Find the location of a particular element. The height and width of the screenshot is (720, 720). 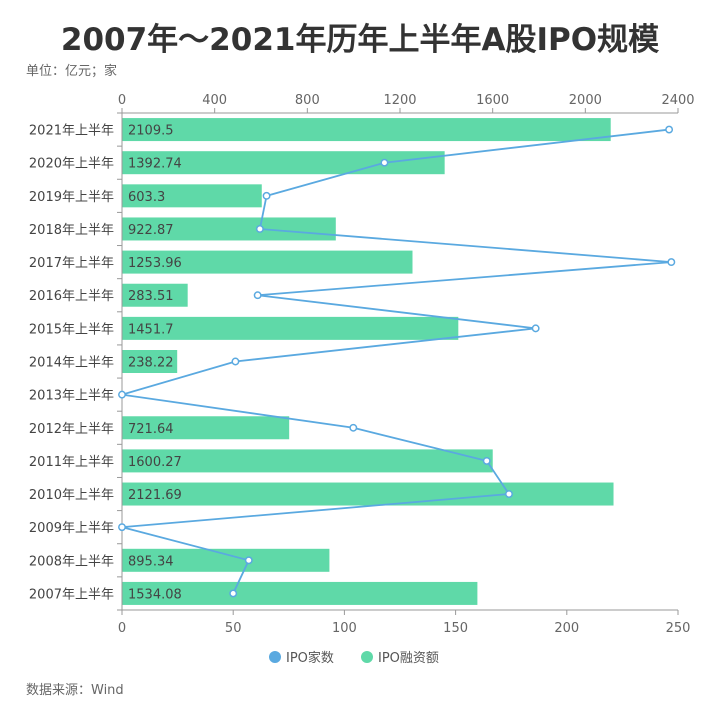

bar-value-label: 1392.74 is located at coordinates (155, 164).